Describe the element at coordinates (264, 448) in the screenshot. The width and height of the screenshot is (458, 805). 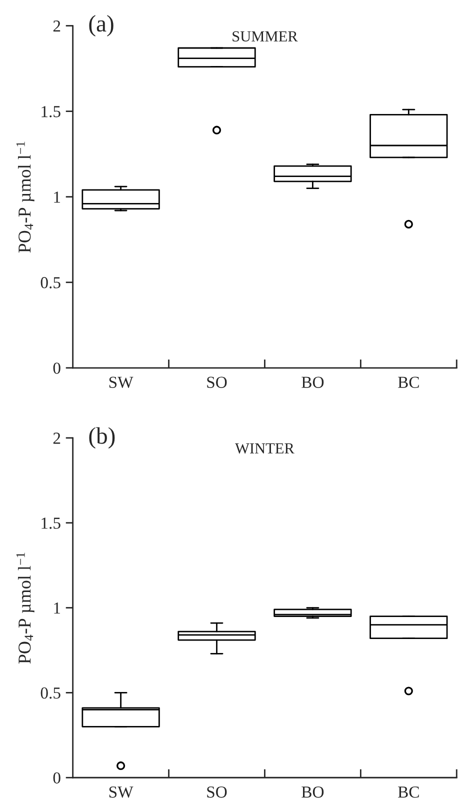
I see `chart-title: WINTER` at that location.